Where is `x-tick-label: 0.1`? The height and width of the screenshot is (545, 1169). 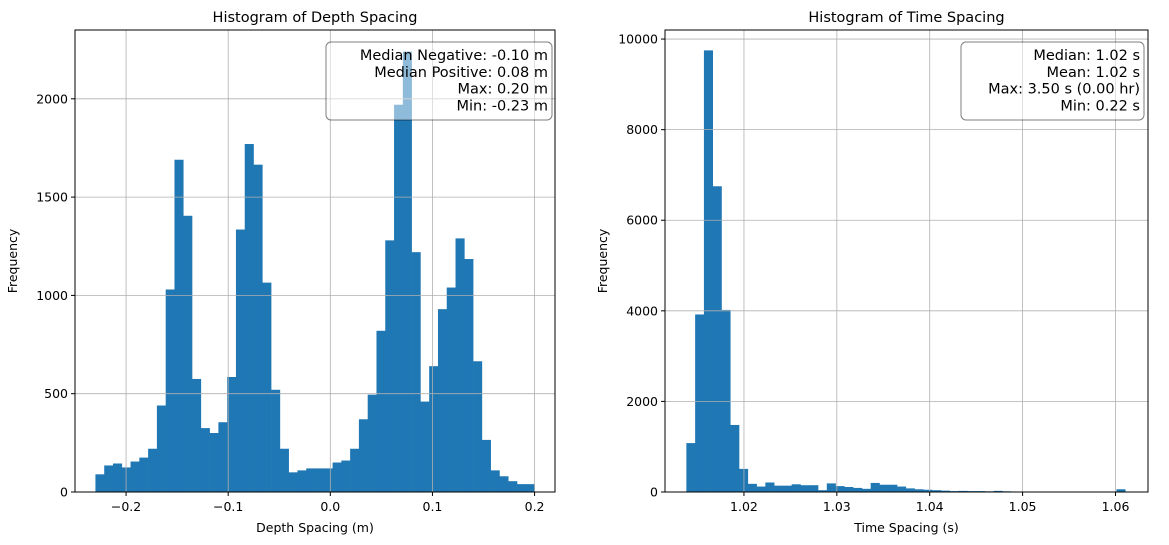 x-tick-label: 0.1 is located at coordinates (433, 506).